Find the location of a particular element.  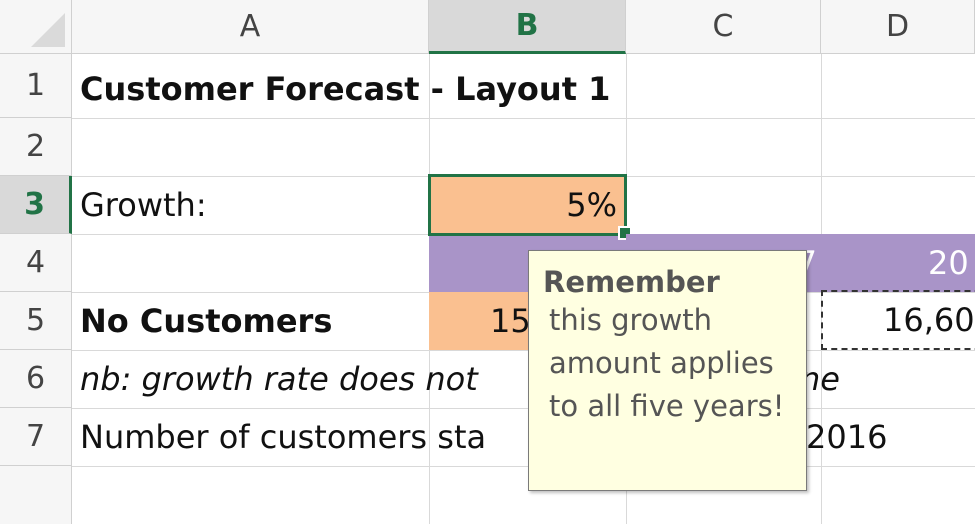

row-header-2: 2 is located at coordinates (36, 147).